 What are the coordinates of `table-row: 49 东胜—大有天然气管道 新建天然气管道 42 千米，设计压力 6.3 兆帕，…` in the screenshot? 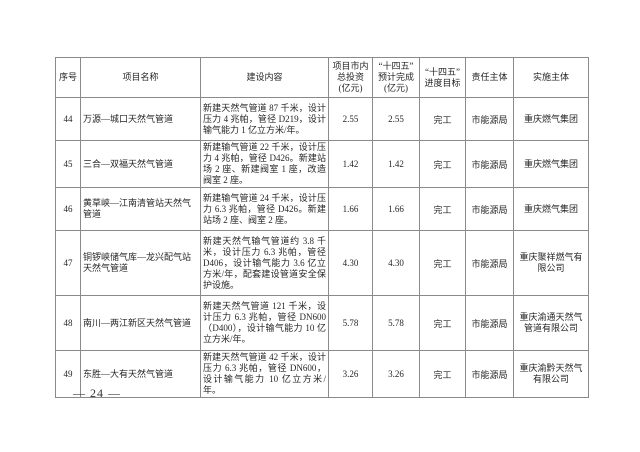 It's located at (322, 374).